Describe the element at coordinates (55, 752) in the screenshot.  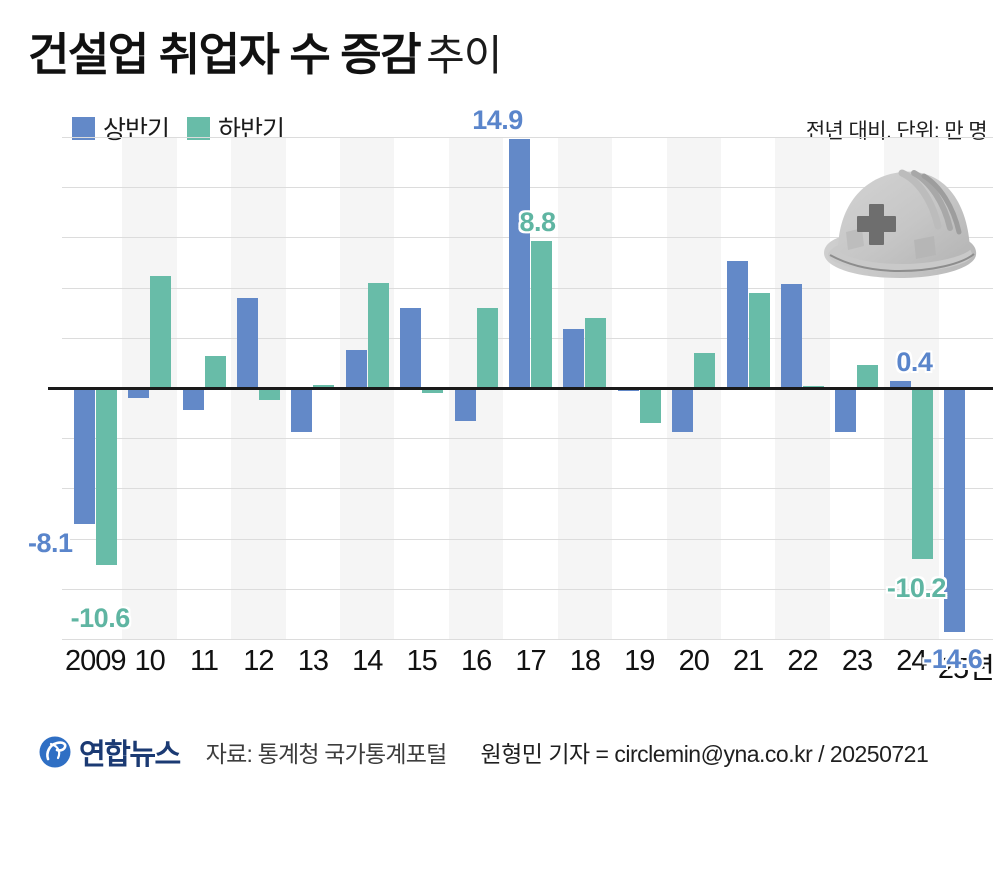
I see `yonhap-logo-icon` at that location.